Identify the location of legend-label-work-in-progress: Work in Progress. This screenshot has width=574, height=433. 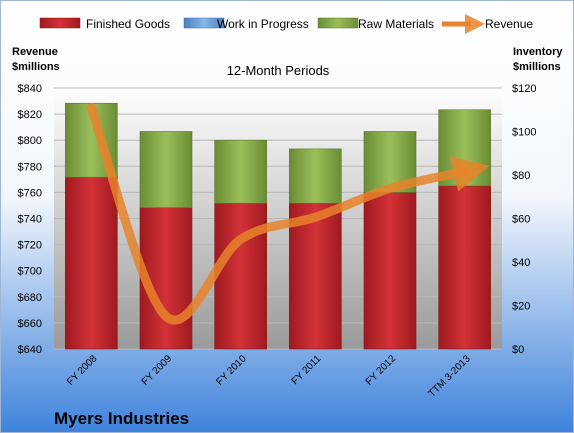
(263, 24).